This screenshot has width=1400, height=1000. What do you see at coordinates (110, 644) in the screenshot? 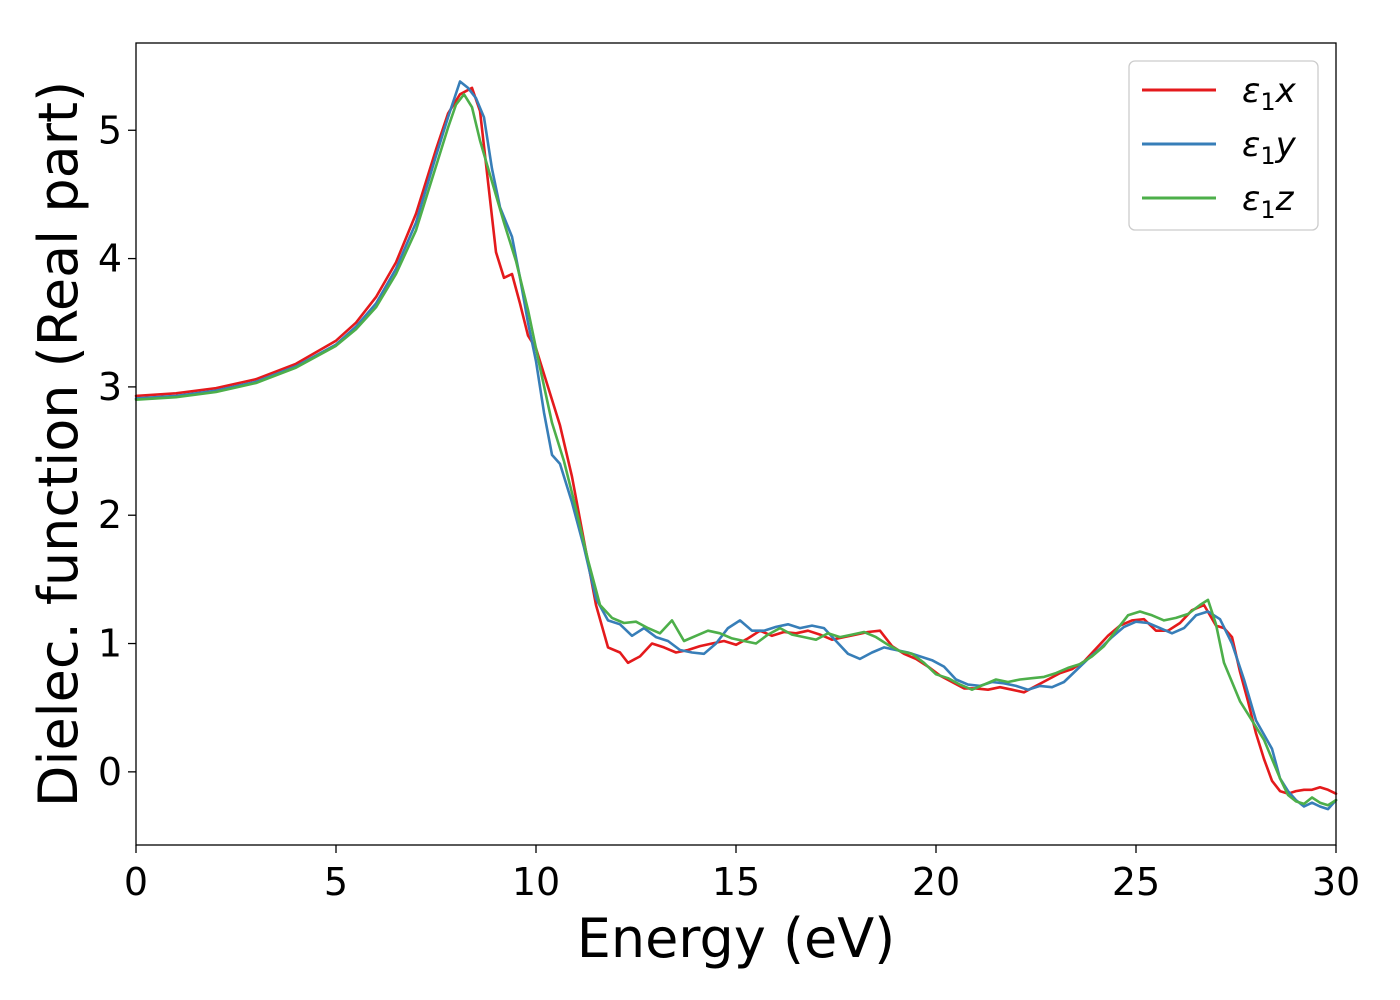
I see `y-tick-label: 1` at bounding box center [110, 644].